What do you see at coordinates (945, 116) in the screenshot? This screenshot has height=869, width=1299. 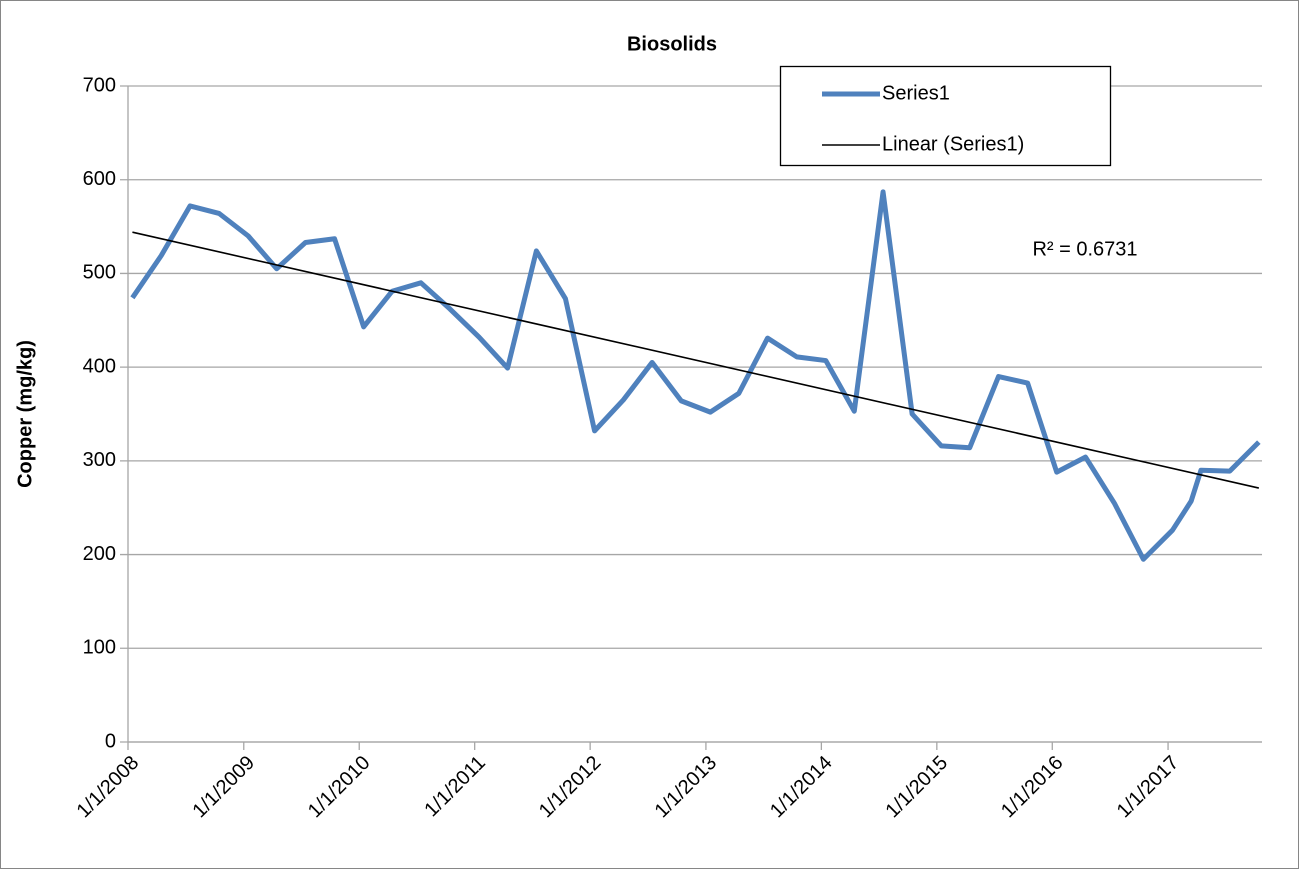 I see `legend-box` at bounding box center [945, 116].